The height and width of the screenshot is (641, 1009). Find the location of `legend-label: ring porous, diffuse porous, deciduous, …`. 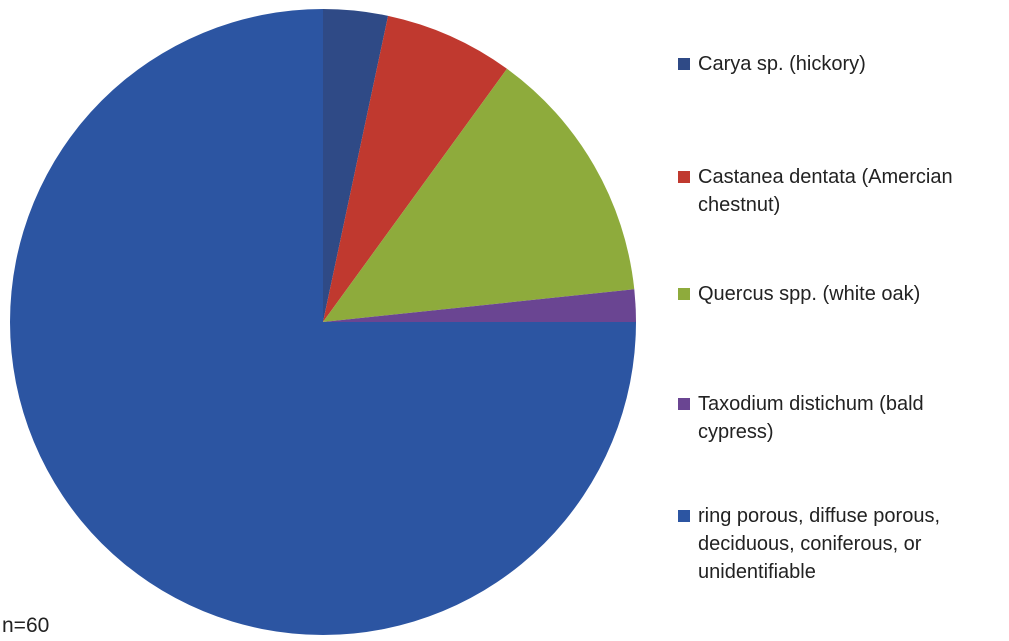

legend-label: ring porous, diffuse porous, deciduous, … is located at coordinates (819, 544).